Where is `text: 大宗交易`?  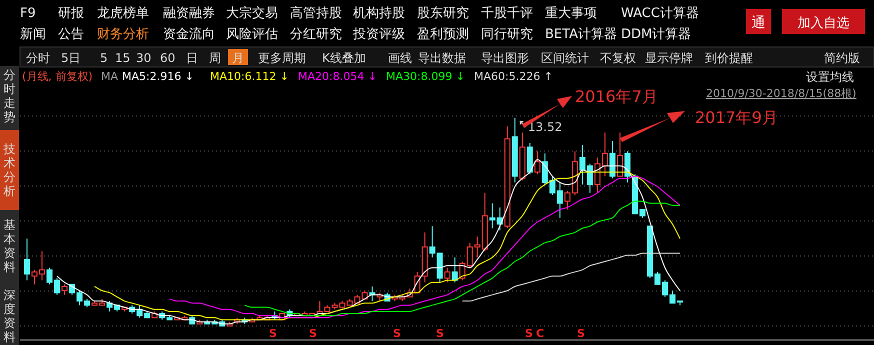 text: 大宗交易 is located at coordinates (252, 13).